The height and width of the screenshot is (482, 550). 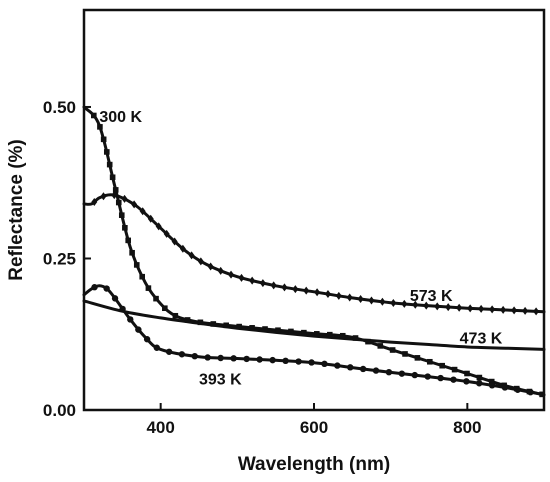 What do you see at coordinates (16, 210) in the screenshot?
I see `y-axis-title: Reflectance (%)` at bounding box center [16, 210].